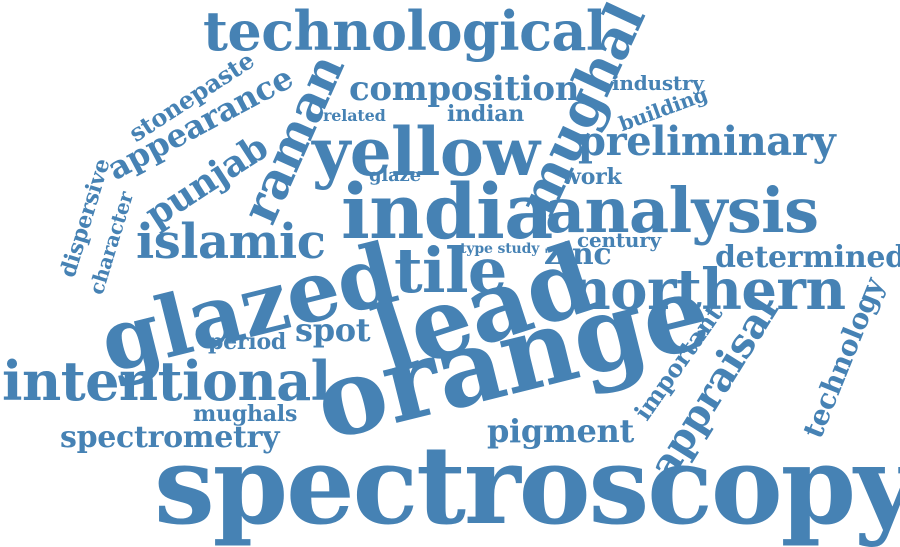  I want to click on word-mughals: mughals, so click(245, 414).